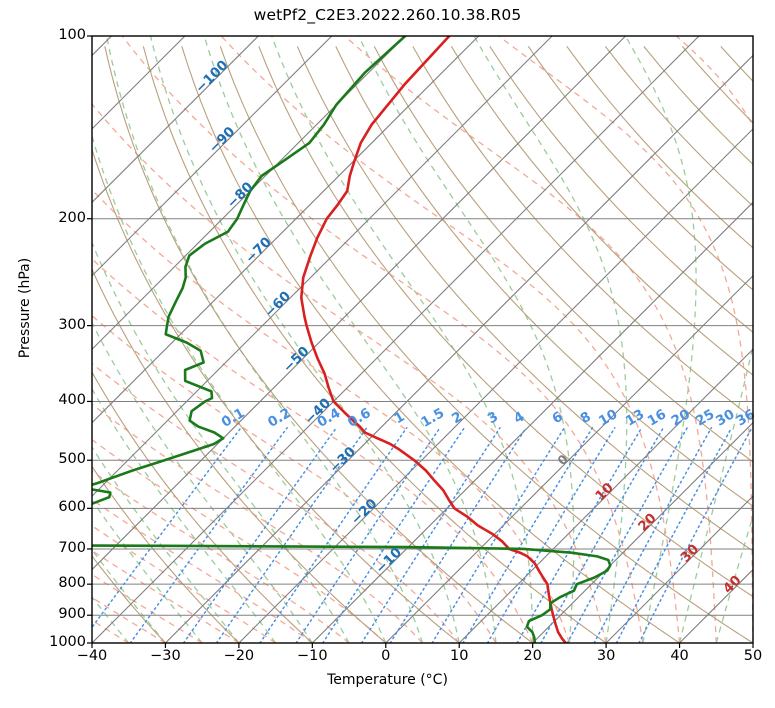 This screenshot has height=708, width=775. Describe the element at coordinates (67, 642) in the screenshot. I see `y-tick-label-1000: 1000` at that location.